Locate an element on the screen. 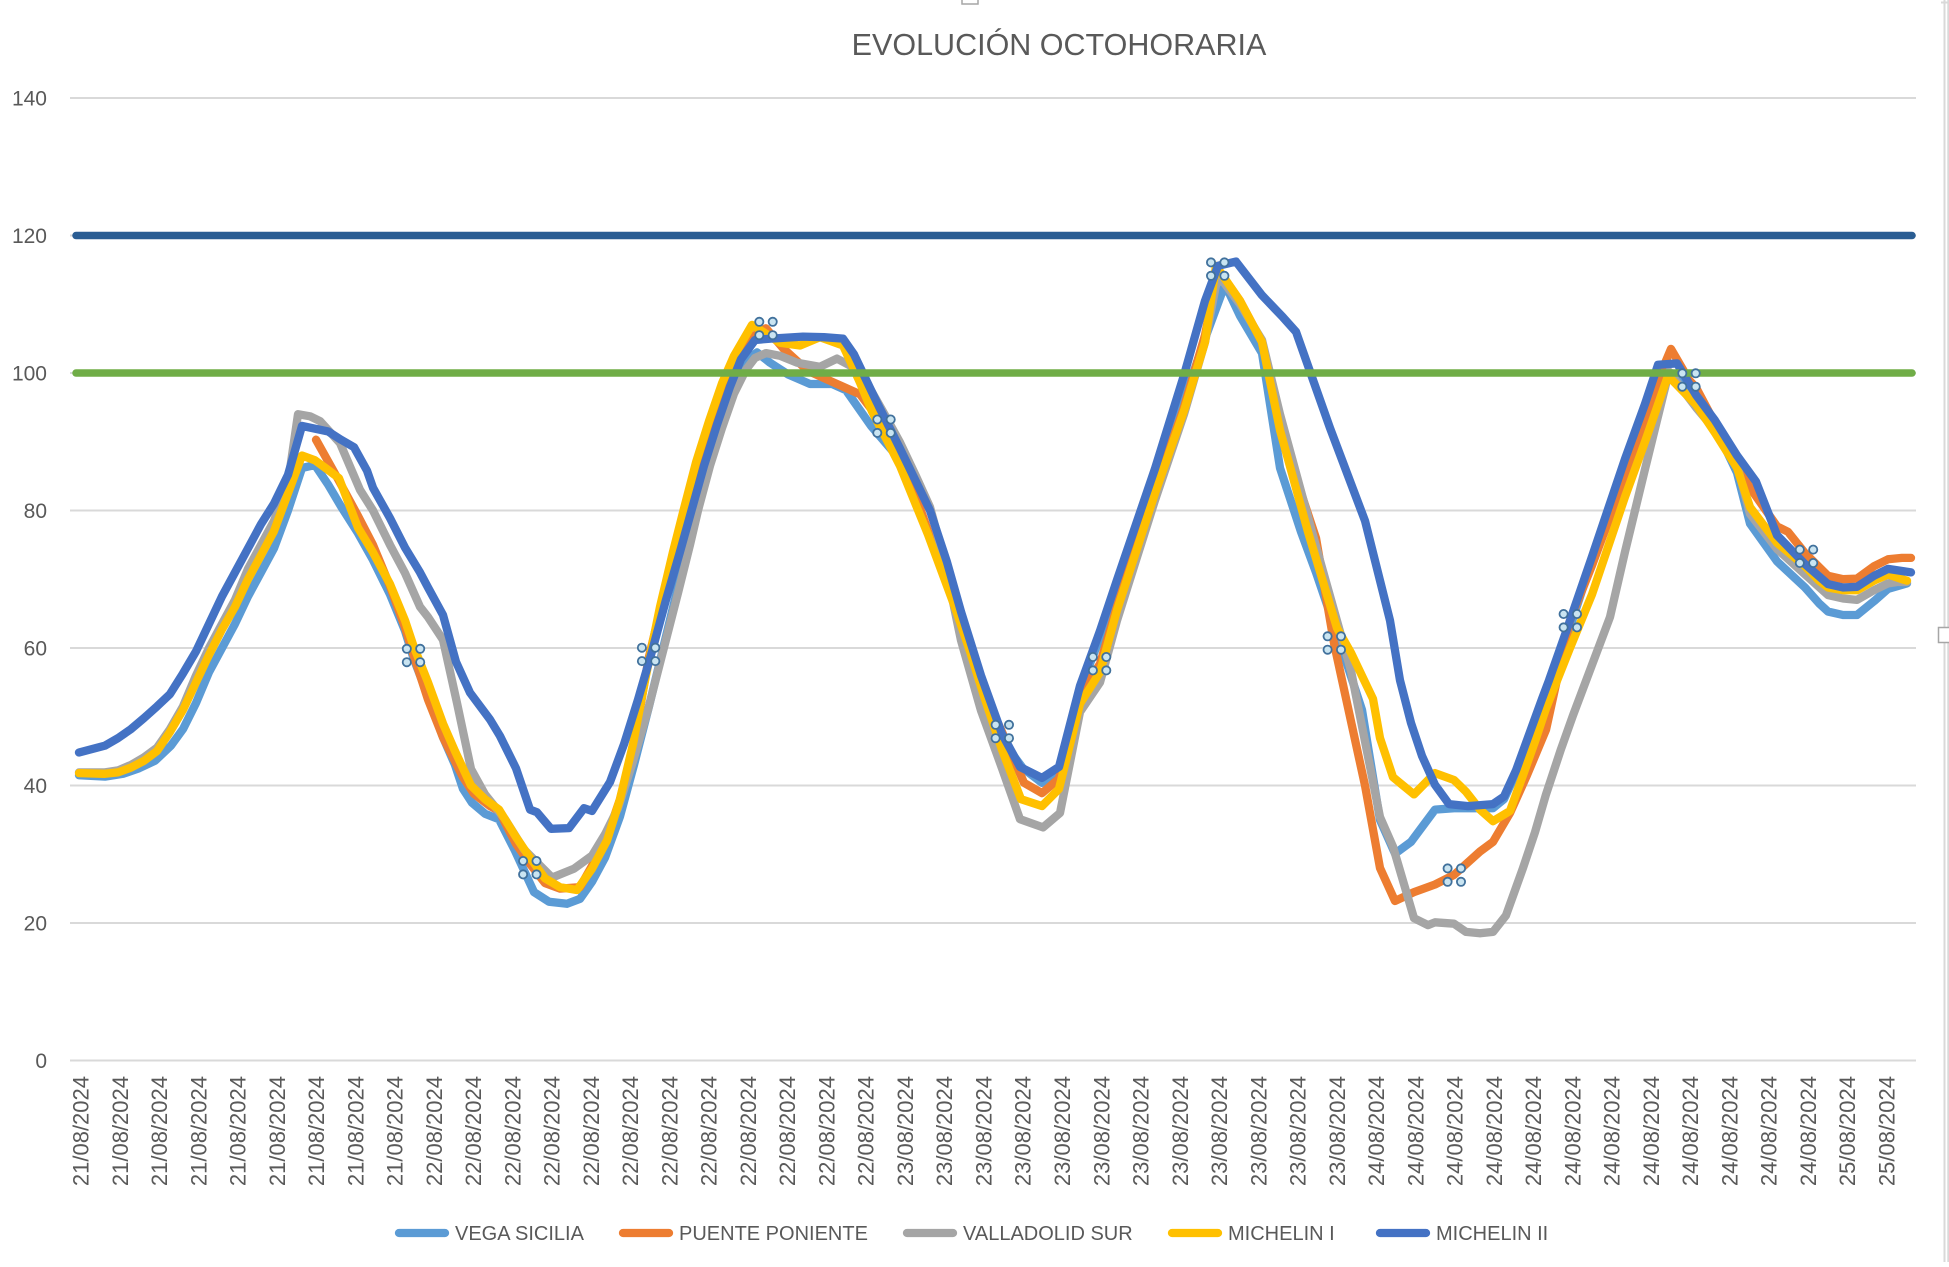 This screenshot has height=1267, width=1949. svg-text: 20 is located at coordinates (35, 924).